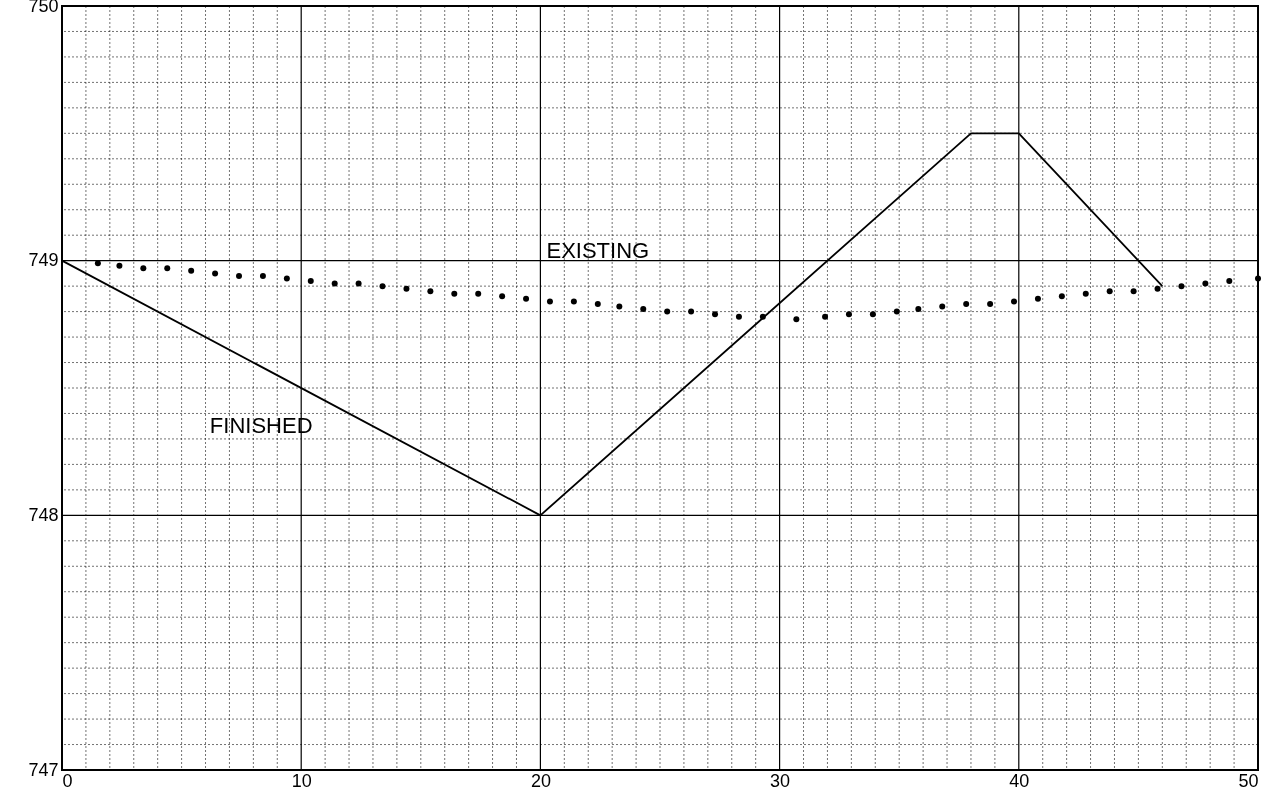 The image size is (1281, 787). What do you see at coordinates (43, 260) in the screenshot?
I see `y-tick-label: 749` at bounding box center [43, 260].